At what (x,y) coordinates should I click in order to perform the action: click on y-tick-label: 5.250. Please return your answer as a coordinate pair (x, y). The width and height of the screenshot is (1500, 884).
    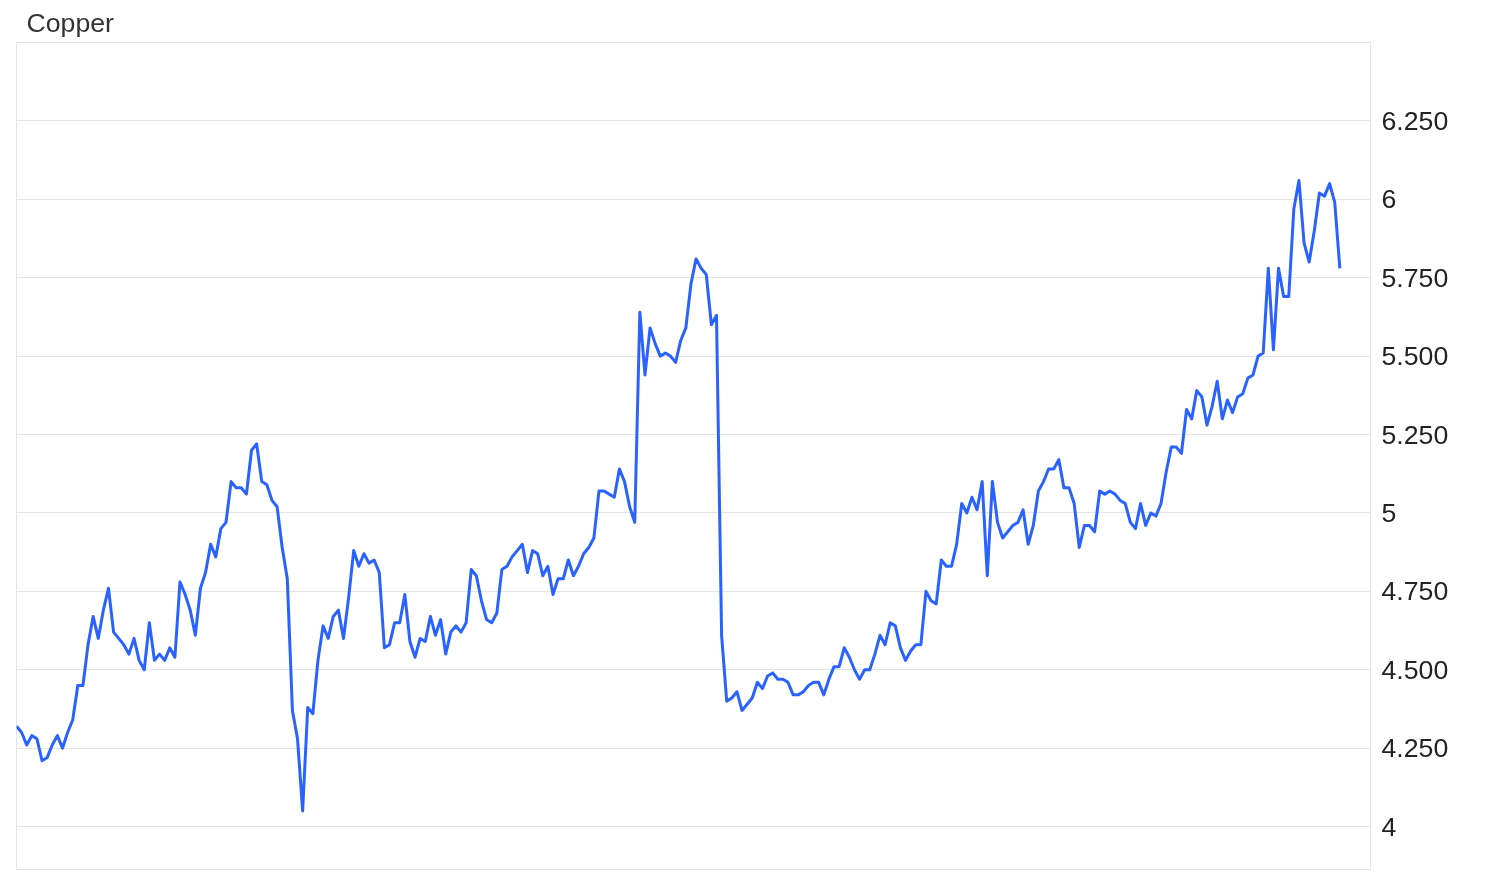
    Looking at the image, I should click on (1415, 434).